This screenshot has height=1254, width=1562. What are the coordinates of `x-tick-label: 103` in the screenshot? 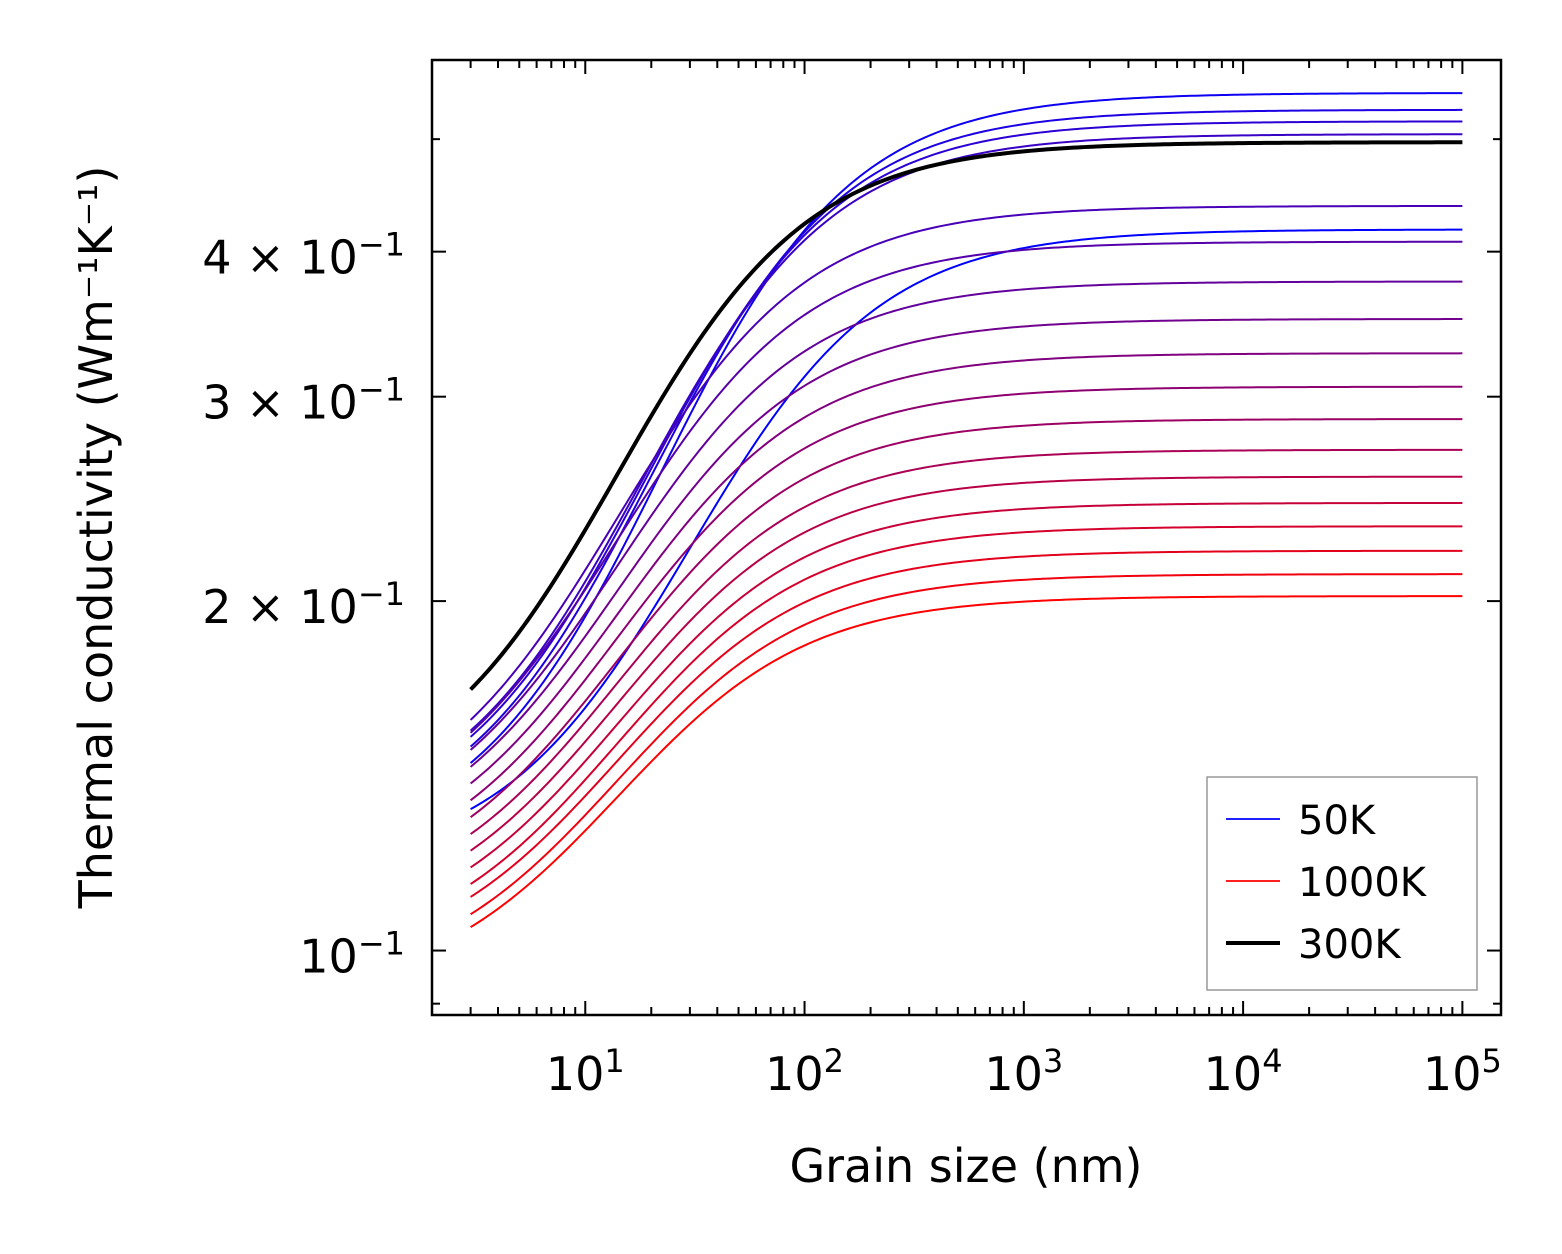 It's located at (1023, 1071).